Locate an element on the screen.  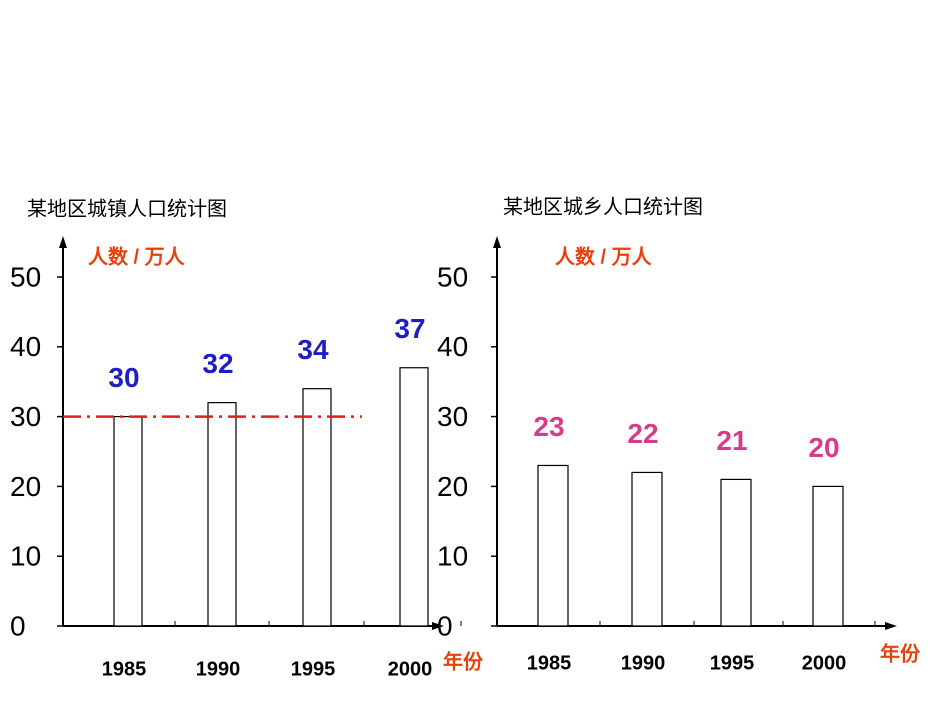
chart-title: 某地区城乡人口统计图 is located at coordinates (603, 206).